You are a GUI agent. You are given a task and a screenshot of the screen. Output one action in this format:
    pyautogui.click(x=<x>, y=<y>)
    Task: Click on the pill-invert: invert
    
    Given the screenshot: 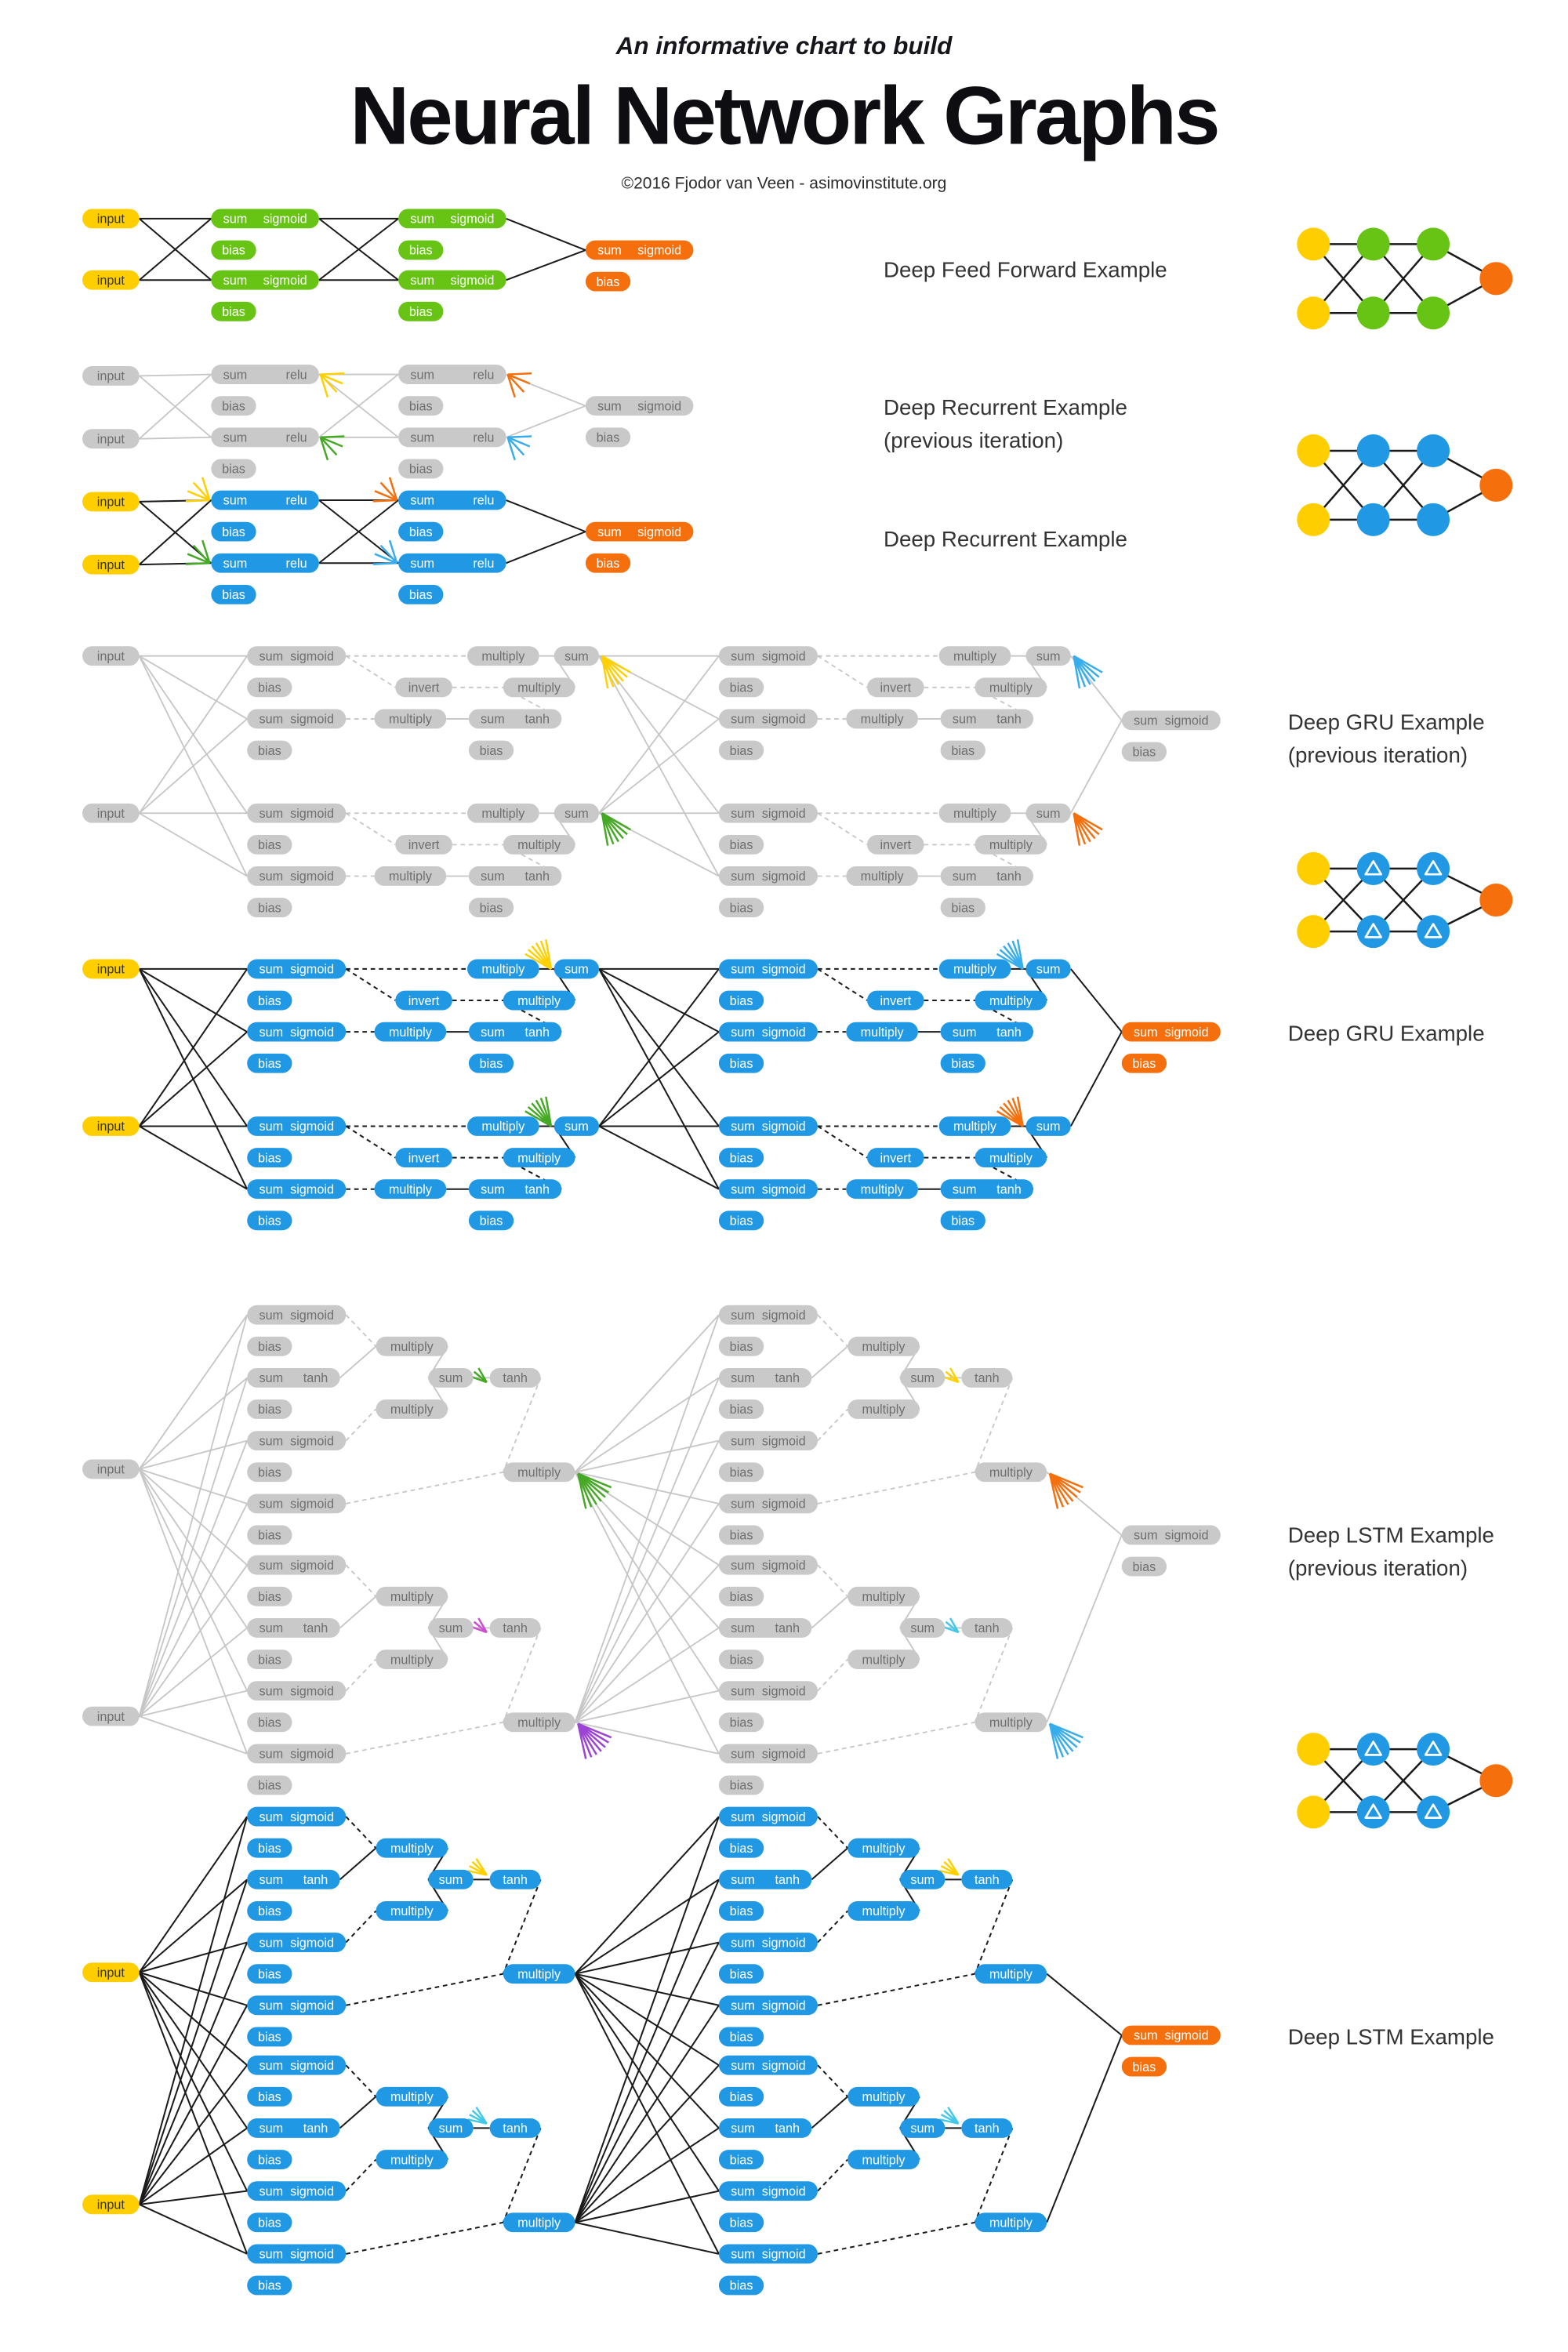 What is the action you would take?
    pyautogui.click(x=424, y=687)
    